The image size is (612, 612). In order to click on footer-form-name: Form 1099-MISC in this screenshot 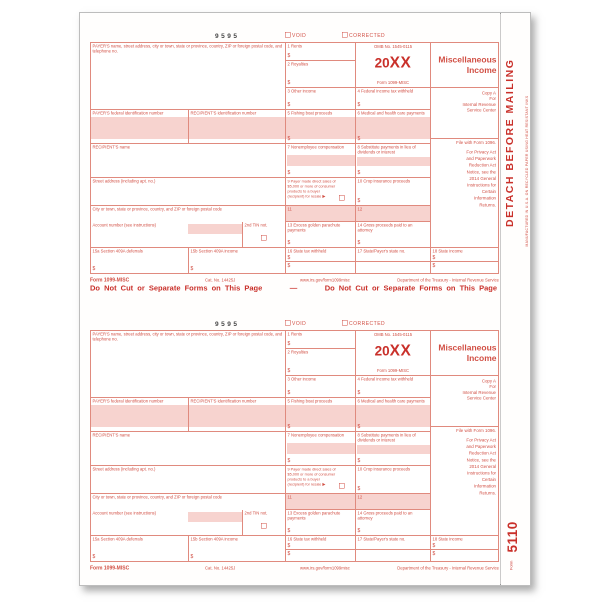, I will do `click(110, 568)`.